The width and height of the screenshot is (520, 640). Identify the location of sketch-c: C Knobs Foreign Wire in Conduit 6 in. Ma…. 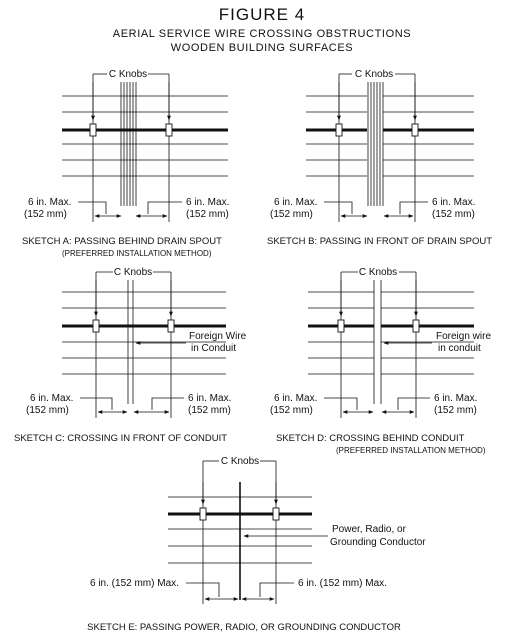
(130, 355).